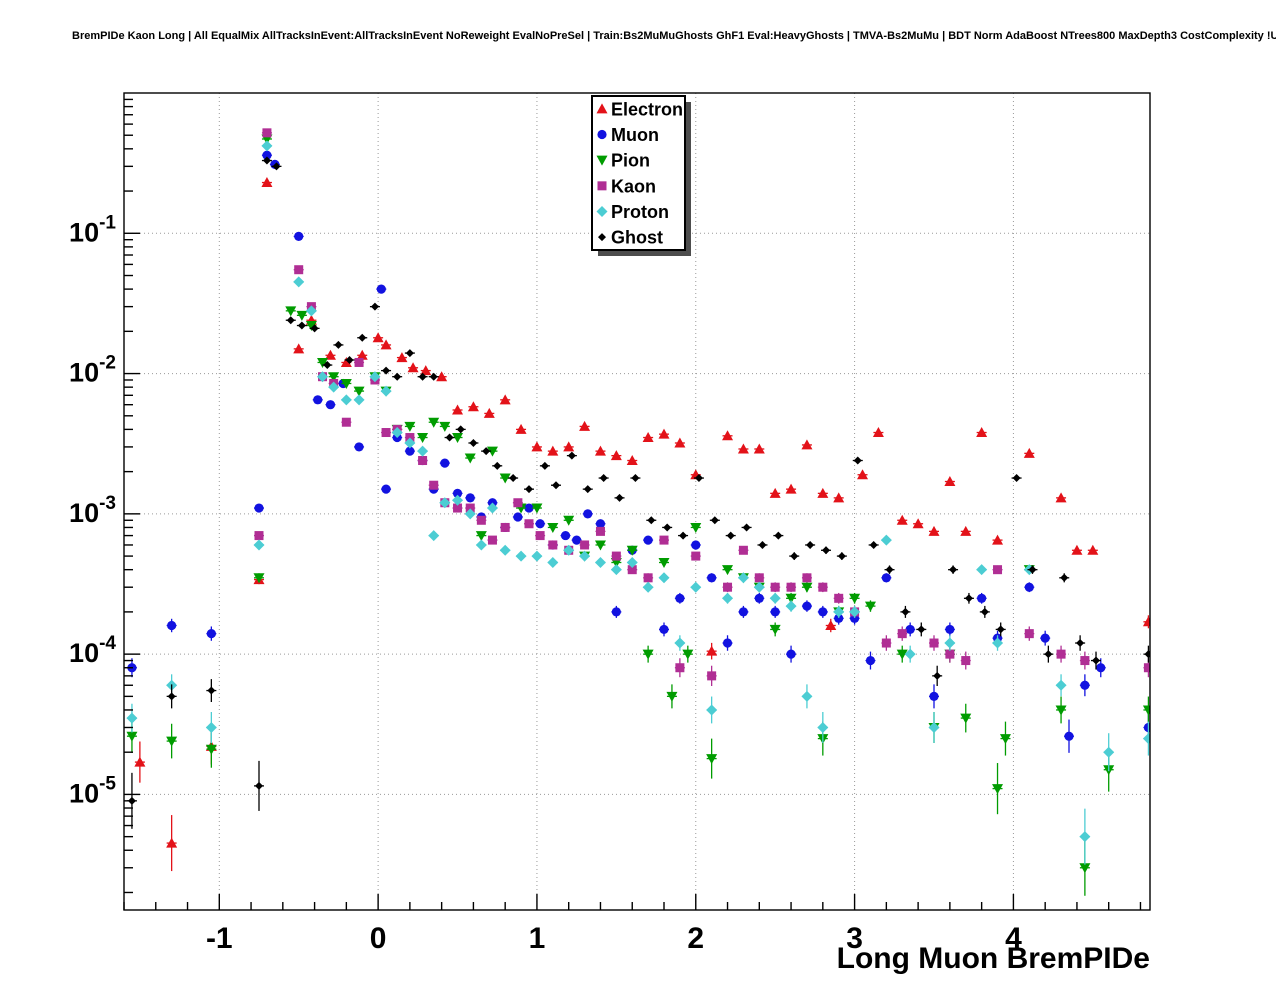 The height and width of the screenshot is (1001, 1276). Describe the element at coordinates (630, 161) in the screenshot. I see `svg-text: Pion` at that location.